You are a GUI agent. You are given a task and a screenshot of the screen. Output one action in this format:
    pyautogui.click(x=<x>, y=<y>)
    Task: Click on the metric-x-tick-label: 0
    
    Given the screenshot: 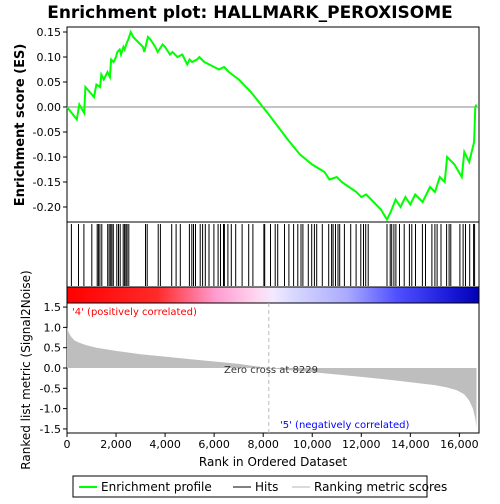 What is the action you would take?
    pyautogui.click(x=67, y=444)
    